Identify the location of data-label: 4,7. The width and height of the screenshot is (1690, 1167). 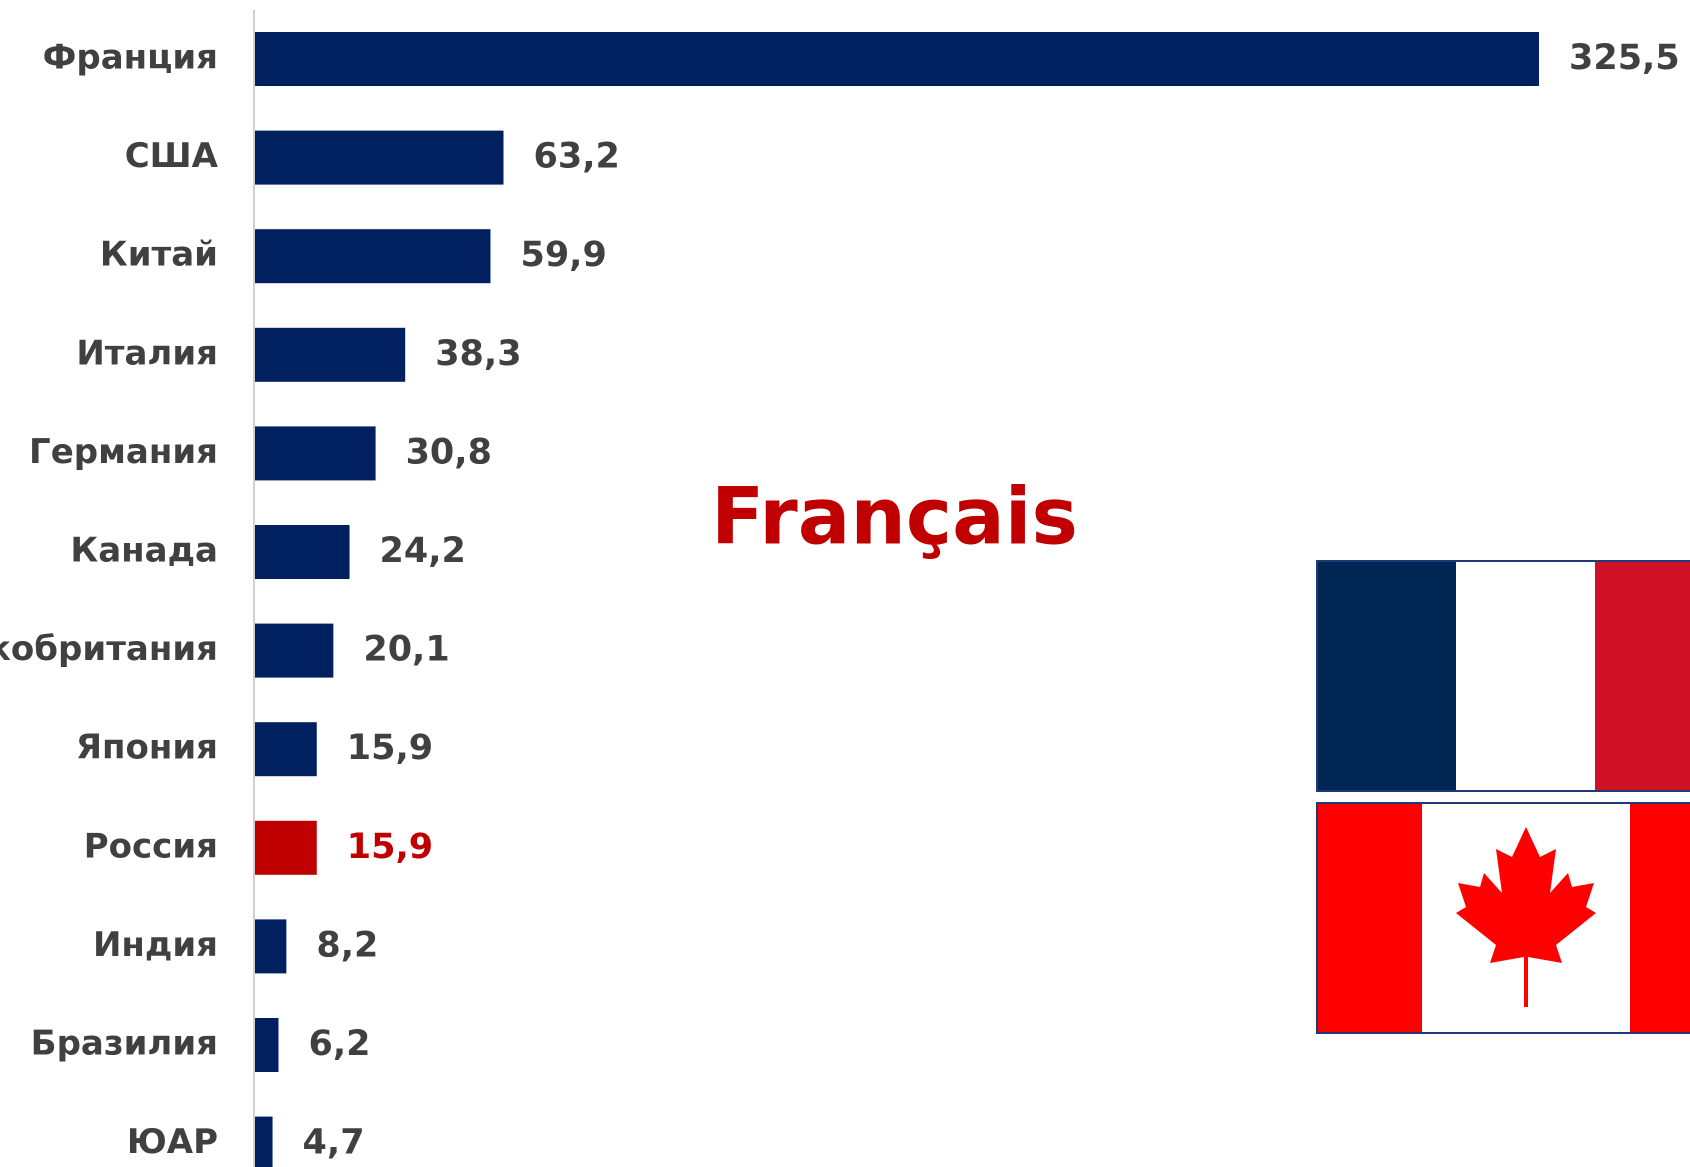
(334, 1143).